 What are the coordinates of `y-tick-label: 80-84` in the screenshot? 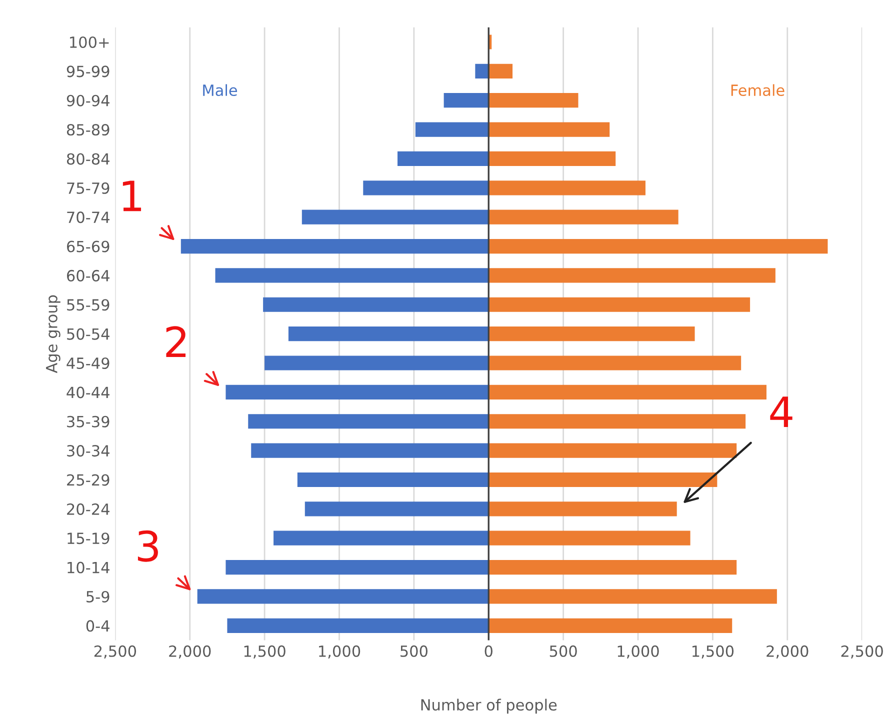 It's located at (88, 159).